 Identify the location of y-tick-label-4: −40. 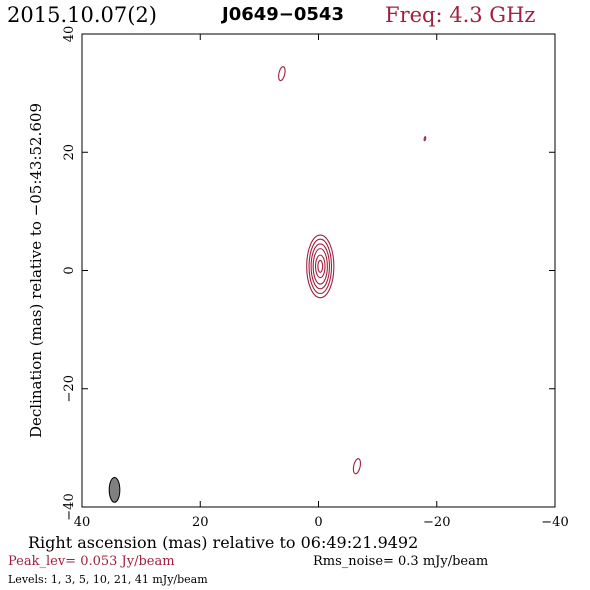
(69, 506).